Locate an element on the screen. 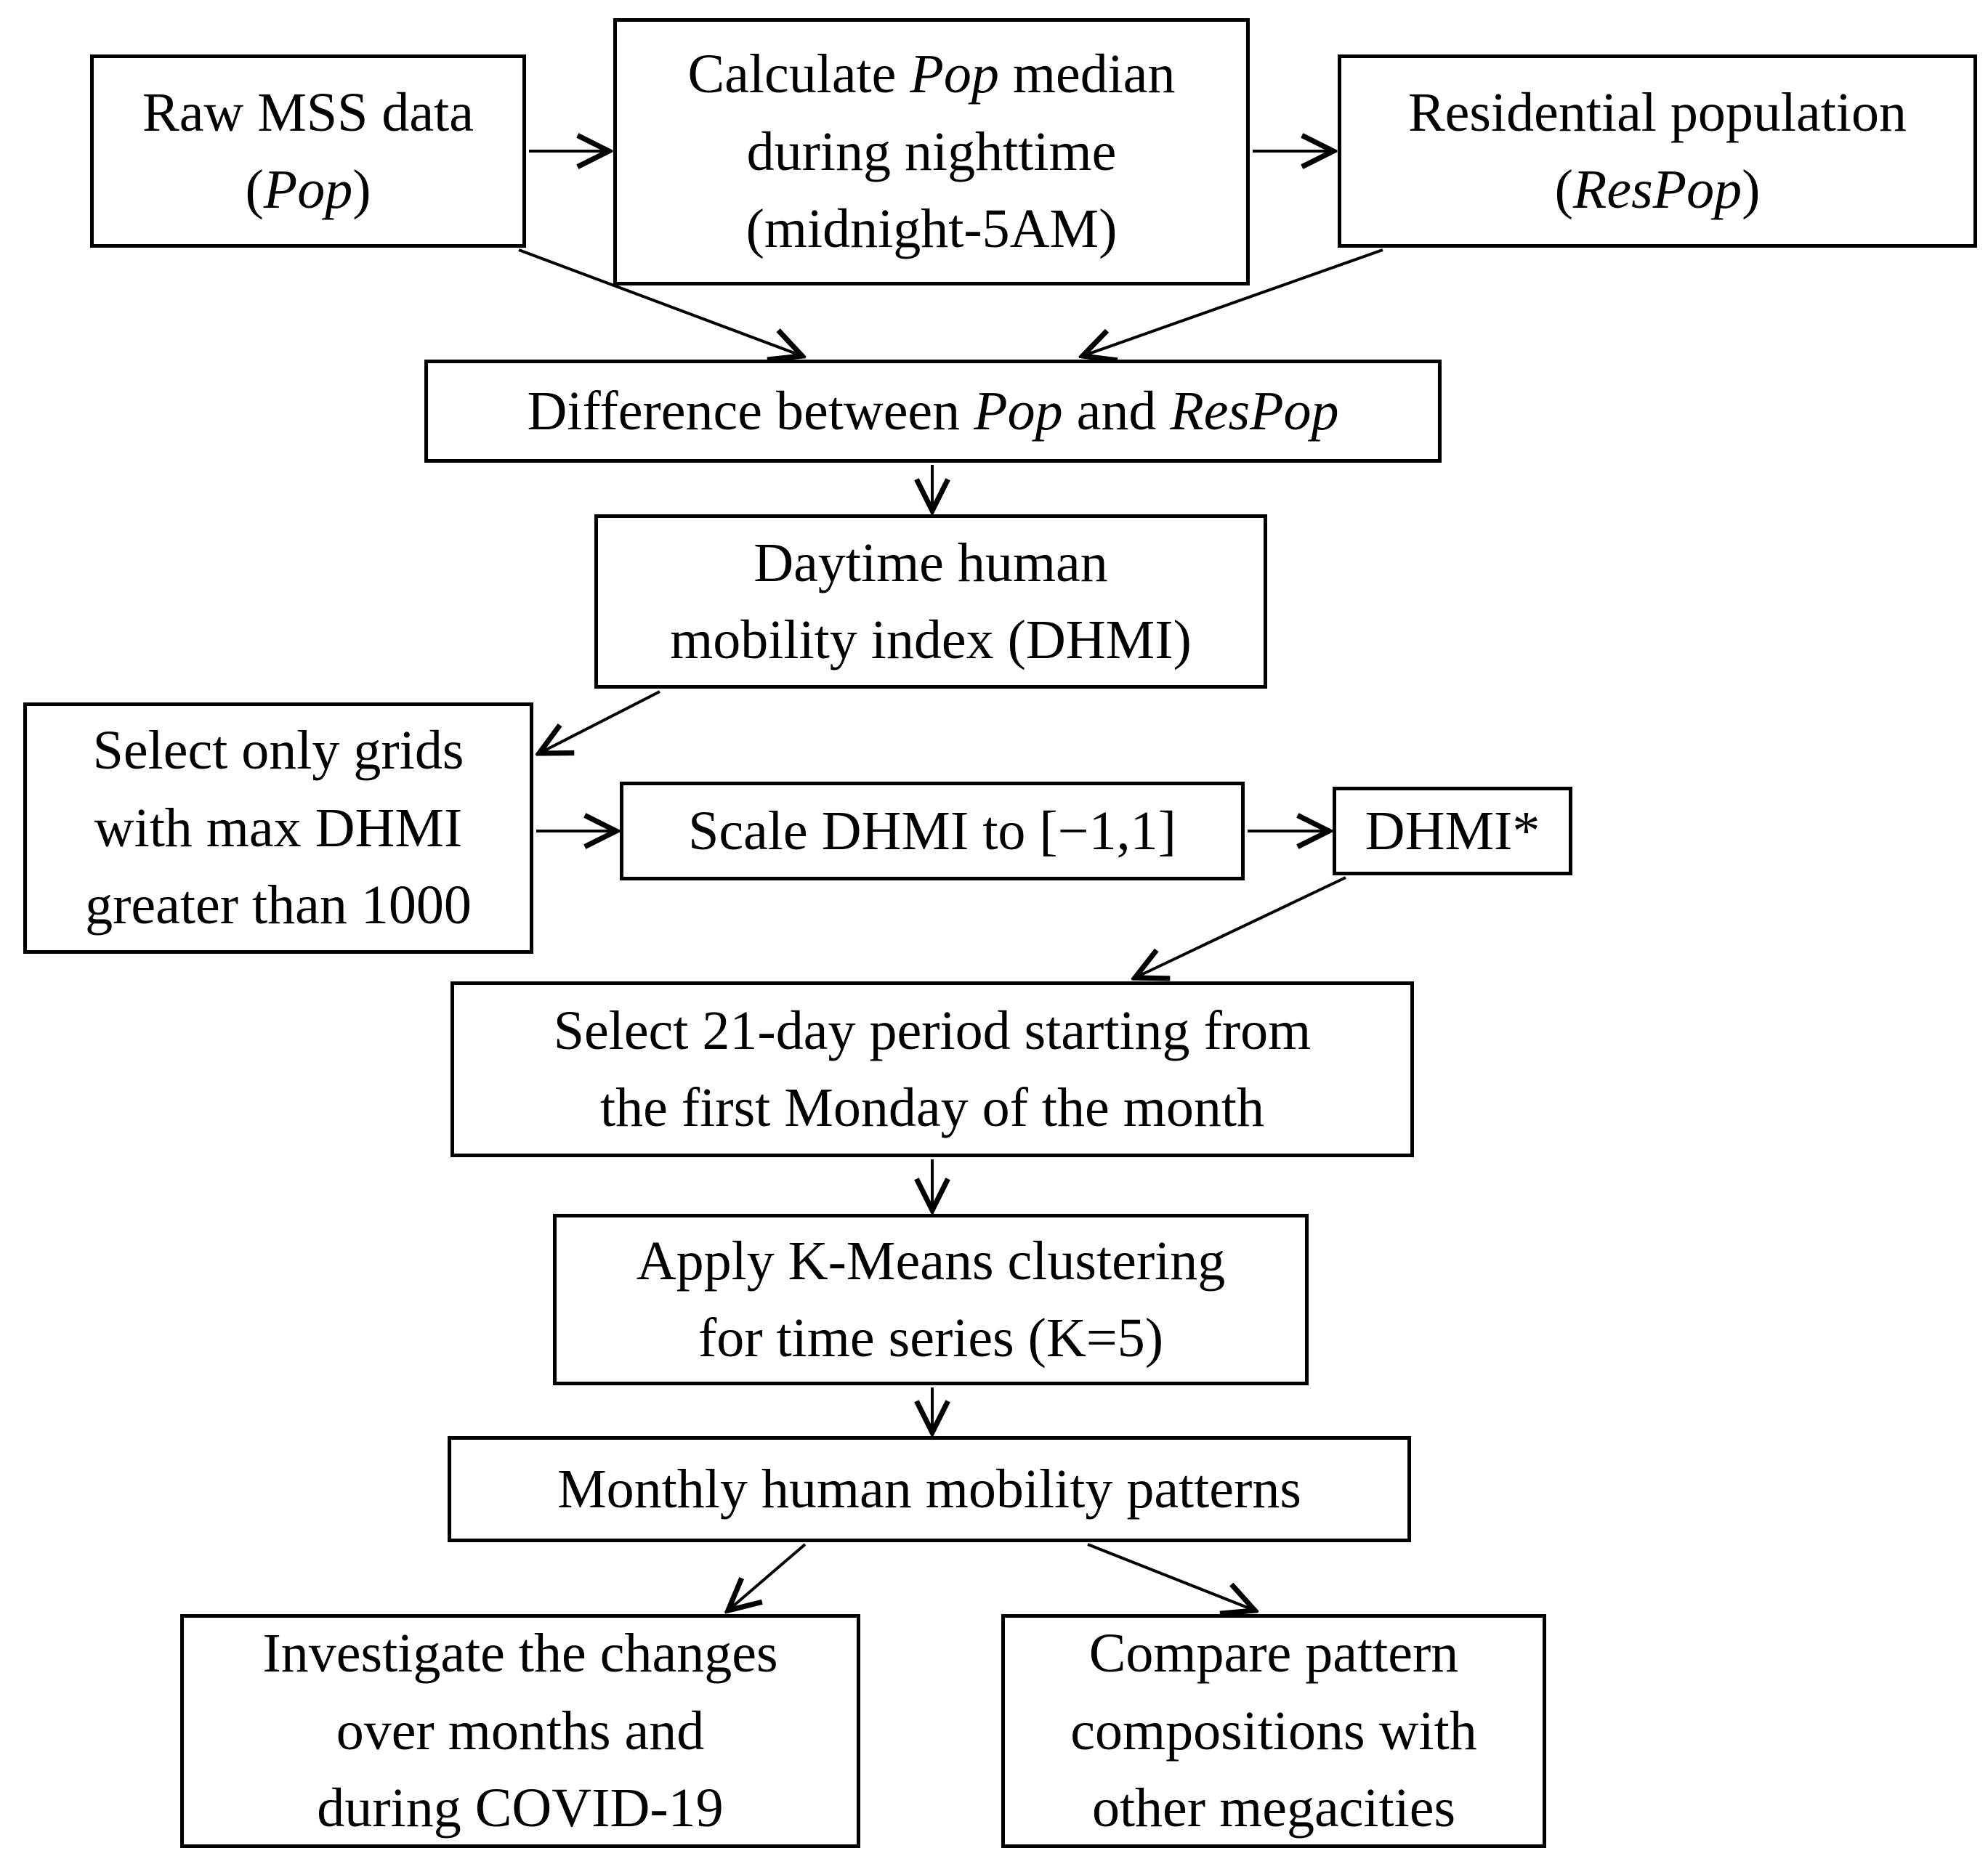  node-calc-pop-median-line: (midnight-5AM) is located at coordinates (932, 228).